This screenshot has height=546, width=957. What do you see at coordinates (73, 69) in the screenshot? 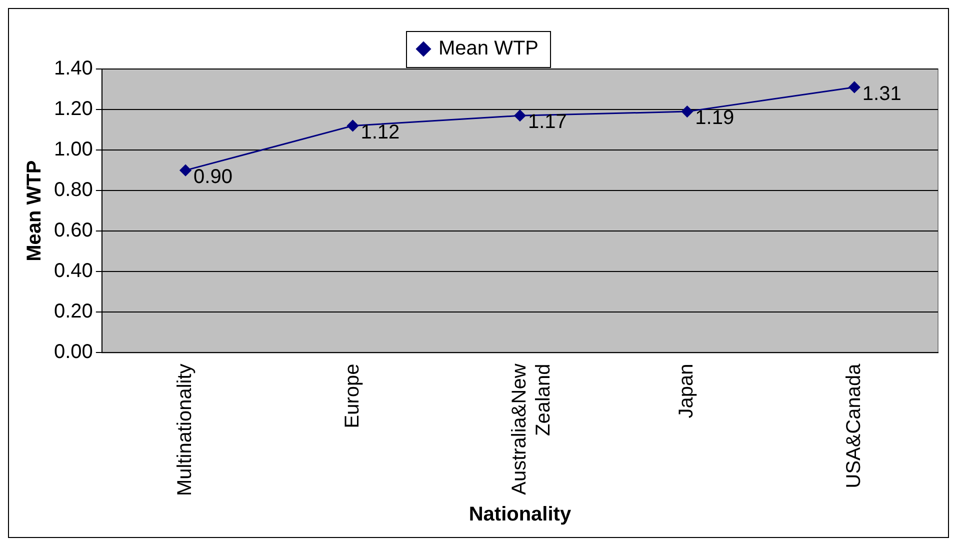
I see `y-tick-label: 1.40` at bounding box center [73, 69].